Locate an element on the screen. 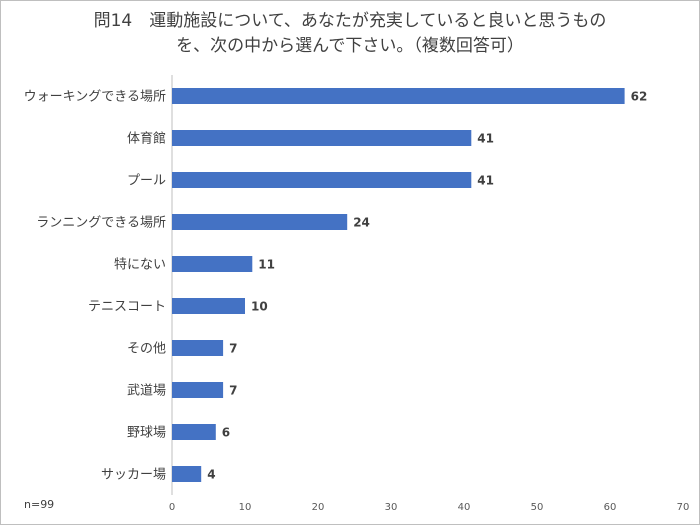 This screenshot has height=525, width=700. x-tick-label: 30 is located at coordinates (391, 507).